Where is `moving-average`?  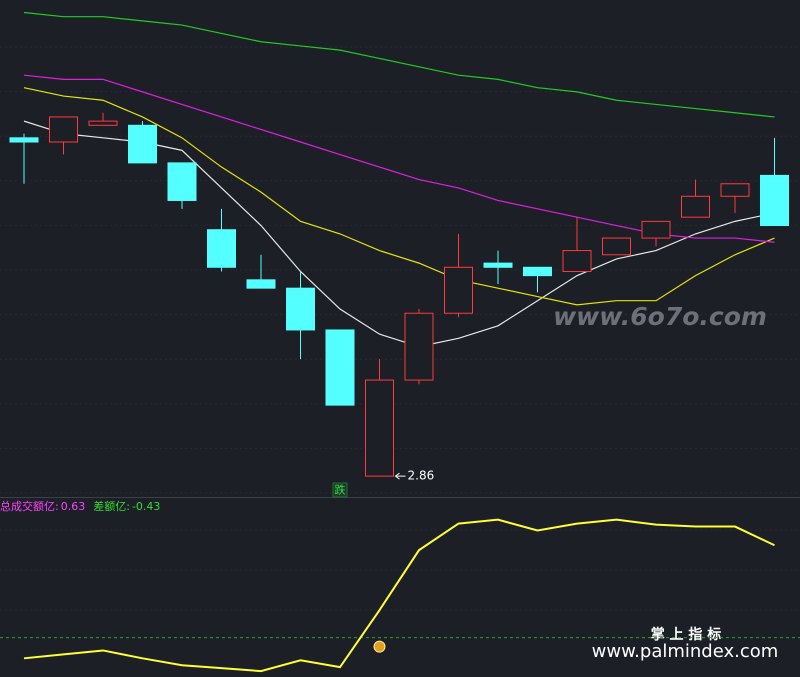
moving-average is located at coordinates (399, 64).